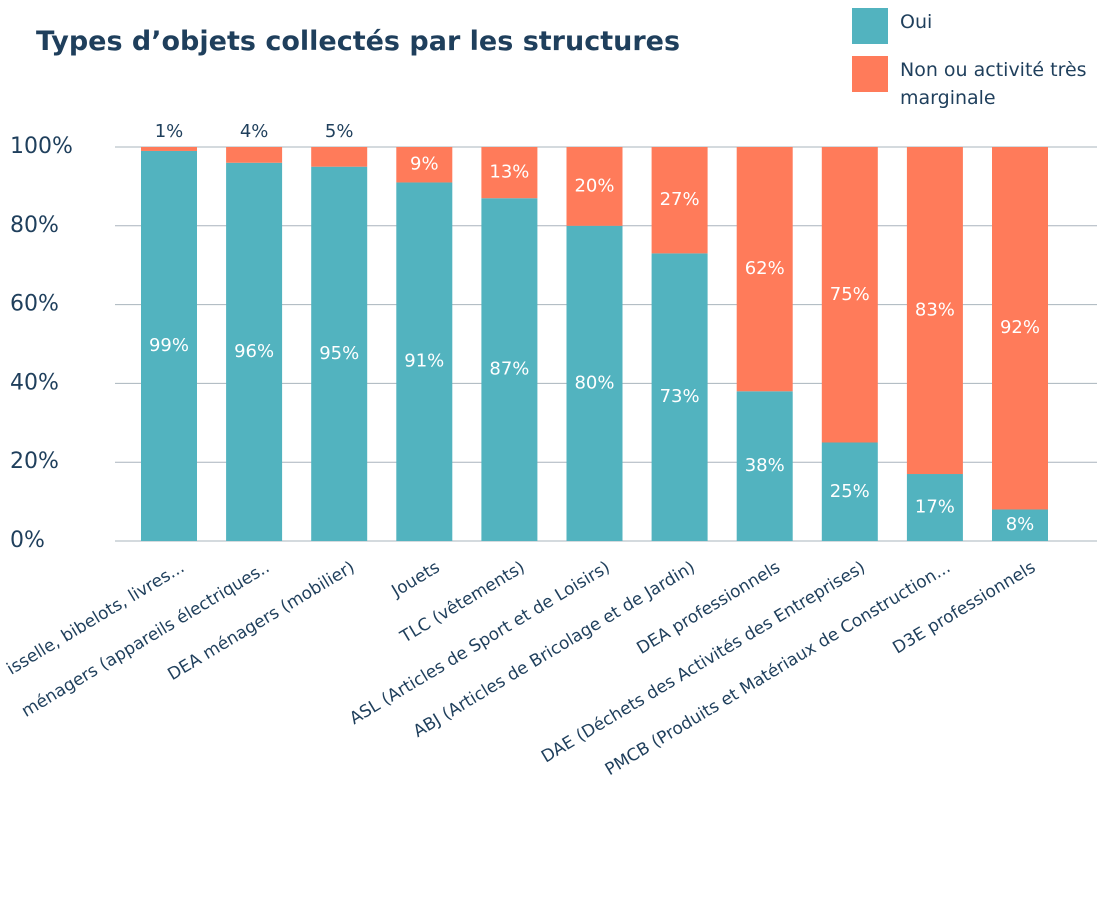 The image size is (1097, 911). I want to click on x-tick-label: Jouets, so click(416, 579).